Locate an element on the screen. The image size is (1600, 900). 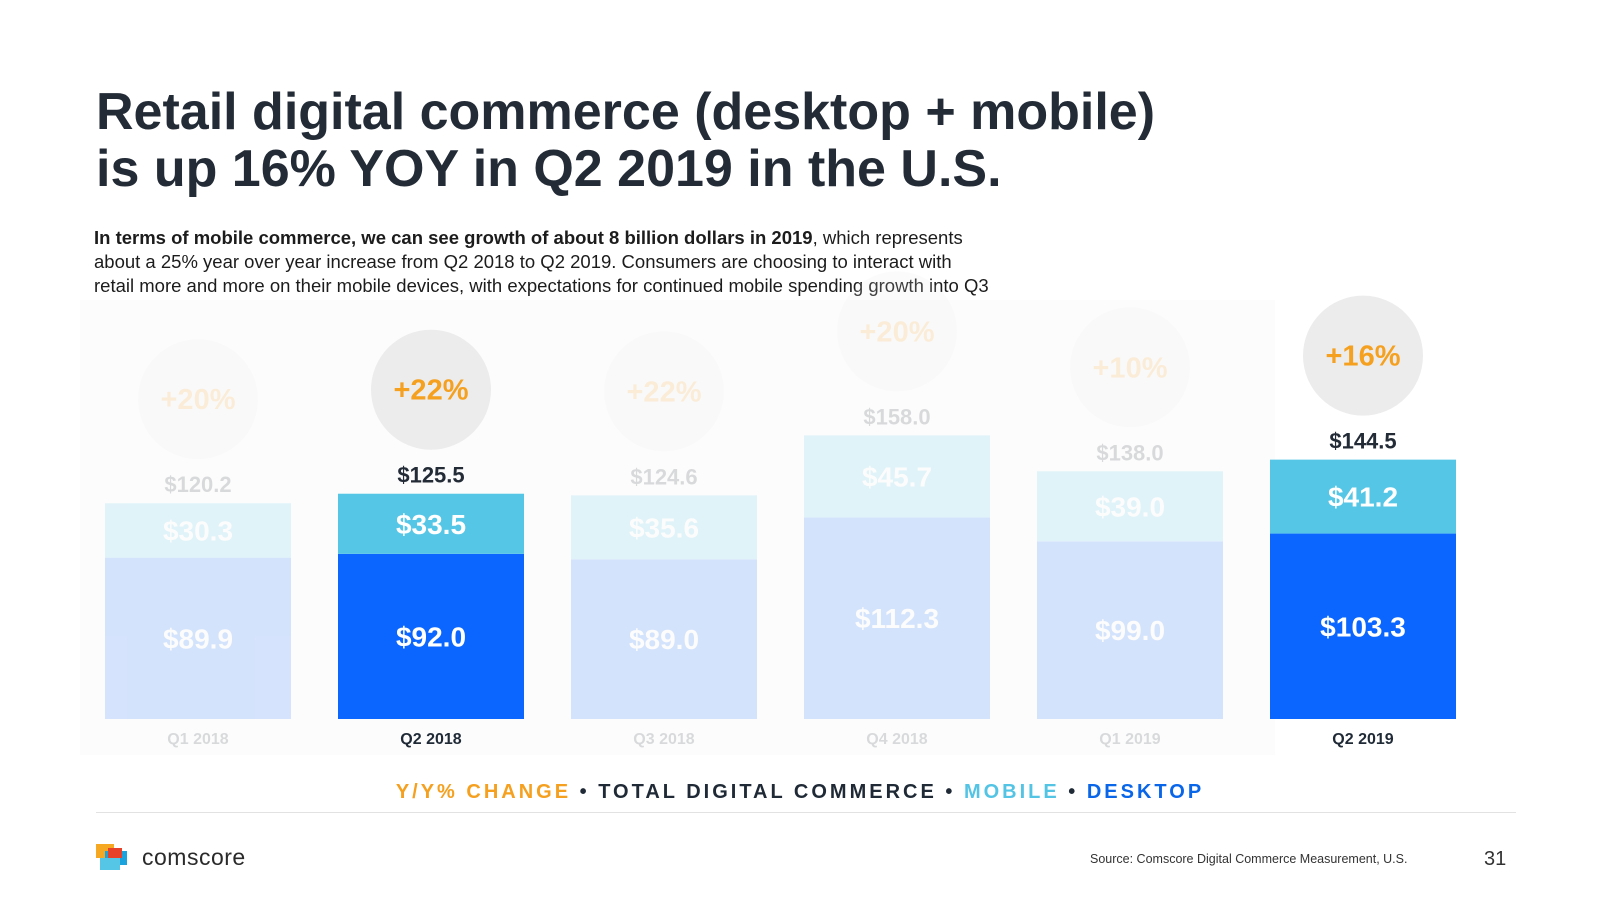
bar-group: $103.3 $41.2 $144.5 +16% Q2 2019 is located at coordinates (1363, 521).